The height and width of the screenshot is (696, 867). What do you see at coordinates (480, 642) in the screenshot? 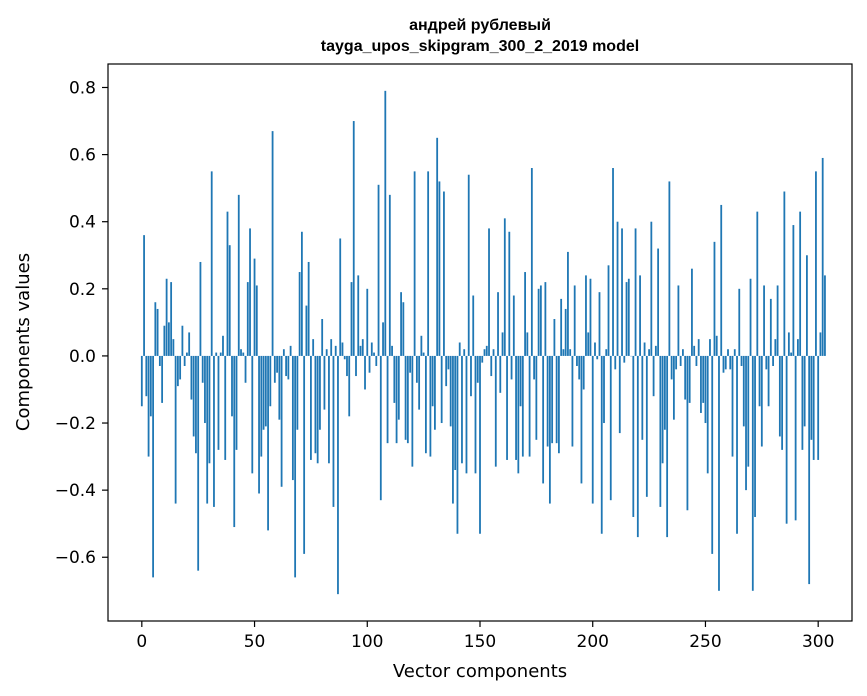
I see `x-tick-label: 150` at bounding box center [480, 642].